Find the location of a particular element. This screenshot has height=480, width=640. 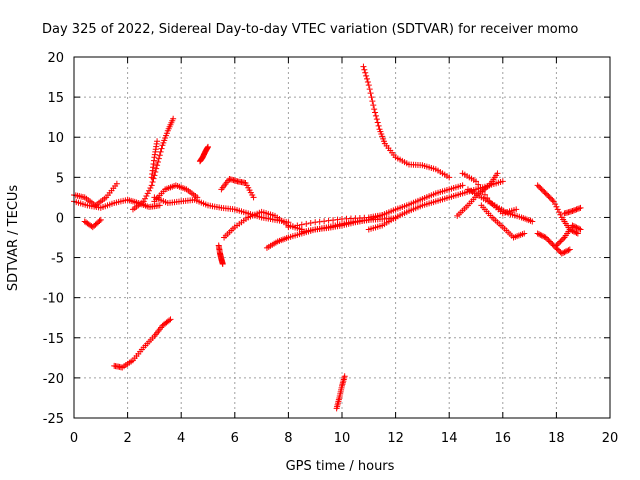

x-tick-label: 10 is located at coordinates (342, 438).